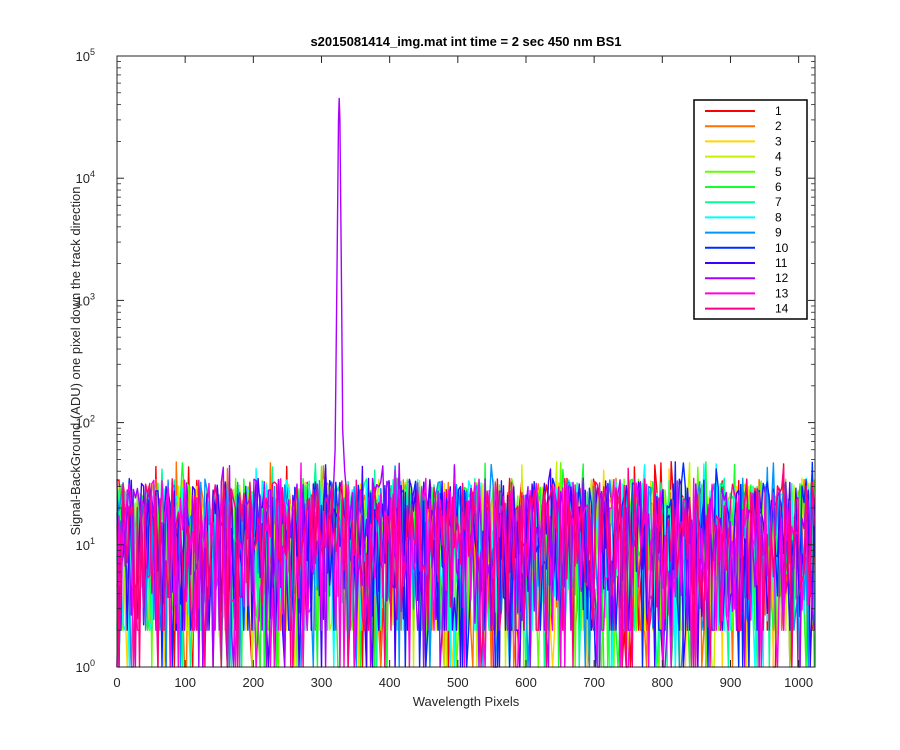 This screenshot has height=750, width=900. Describe the element at coordinates (322, 682) in the screenshot. I see `x-tick-label: 300` at that location.